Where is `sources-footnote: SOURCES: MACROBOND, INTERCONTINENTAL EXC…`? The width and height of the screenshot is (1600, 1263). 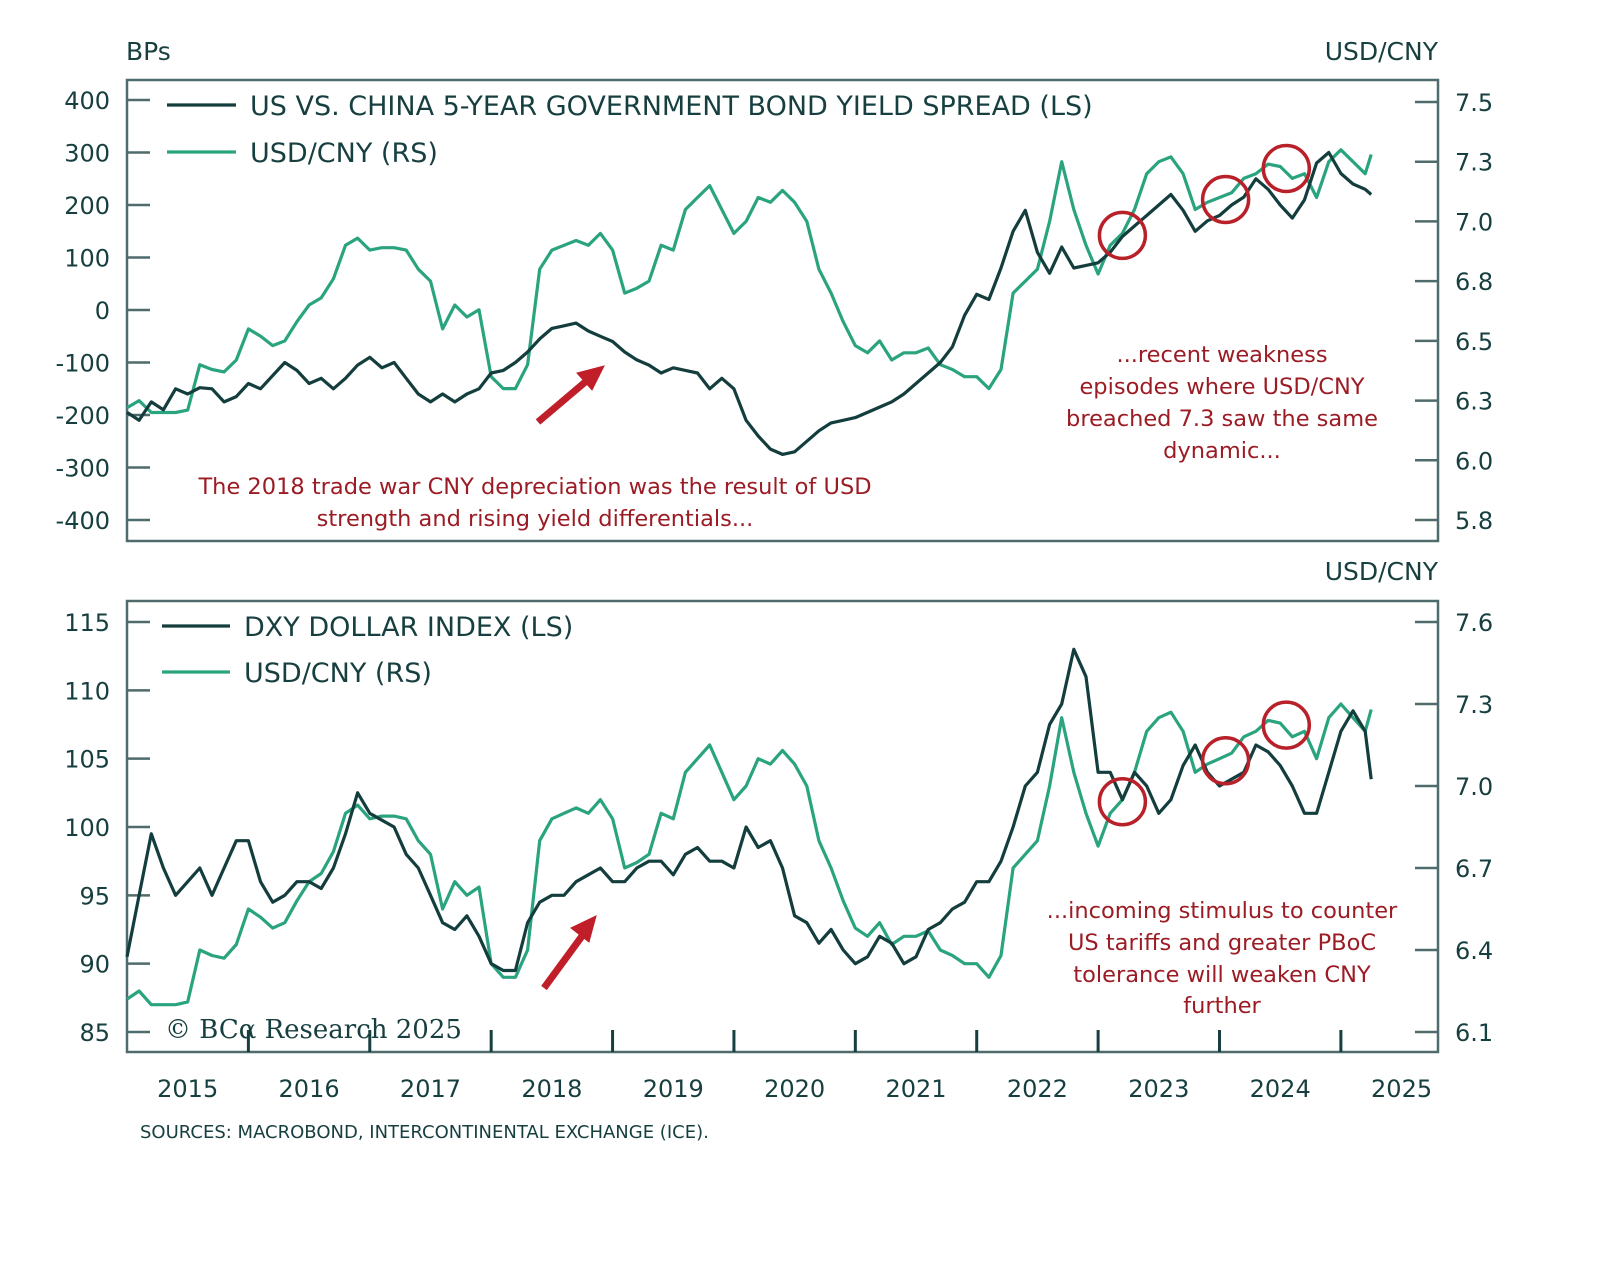 sources-footnote: SOURCES: MACROBOND, INTERCONTINENTAL EXC… is located at coordinates (424, 1132).